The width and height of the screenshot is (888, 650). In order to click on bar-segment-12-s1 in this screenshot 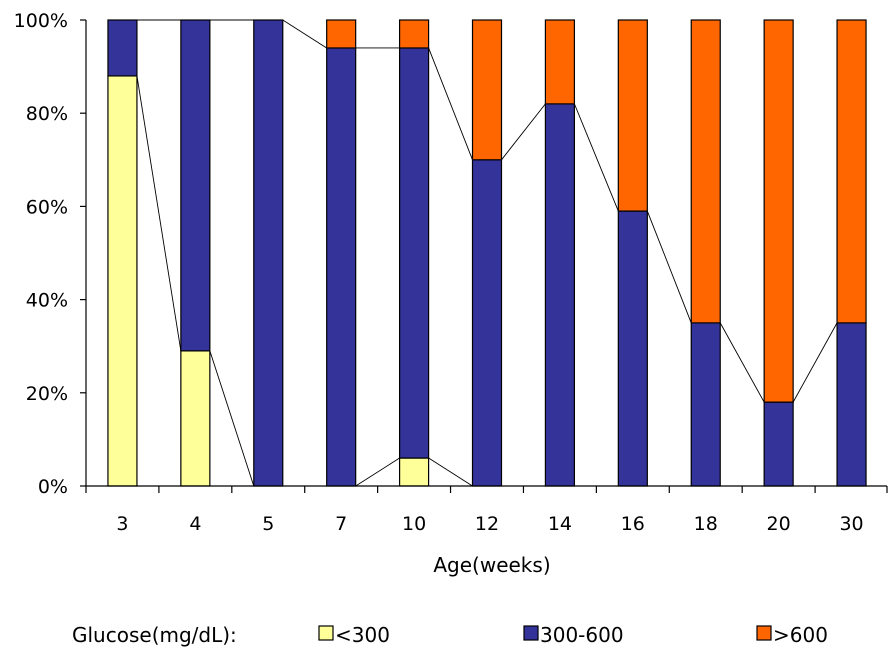, I will do `click(487, 323)`.